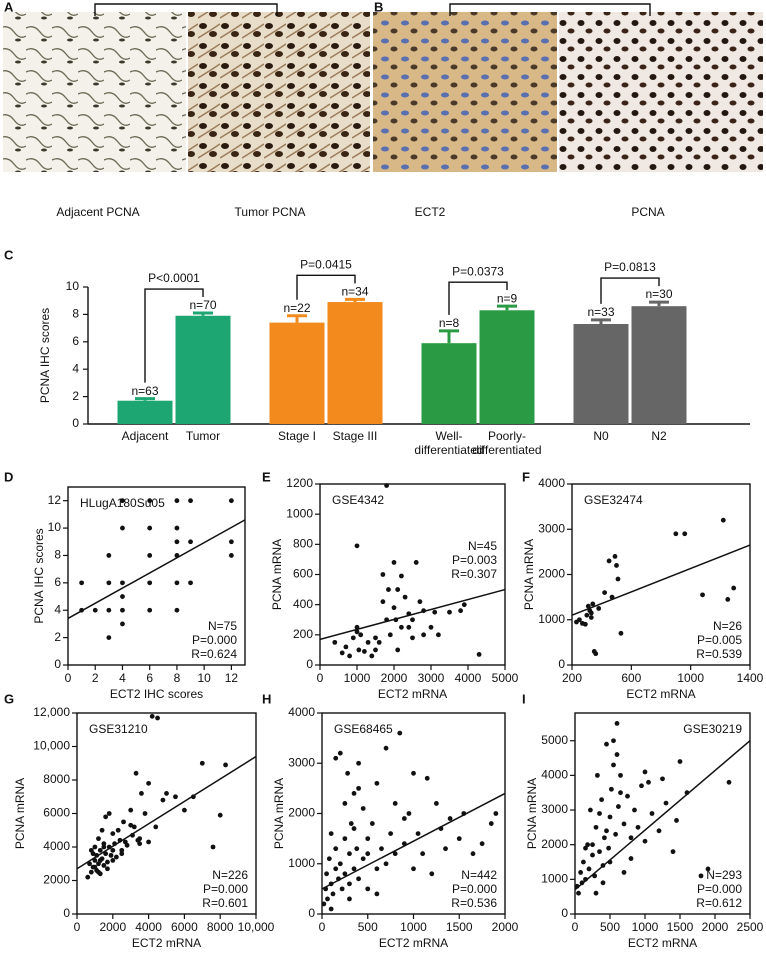 The image size is (766, 959). Describe the element at coordinates (97, 212) in the screenshot. I see `image-caption: Adjacent PCNA` at that location.